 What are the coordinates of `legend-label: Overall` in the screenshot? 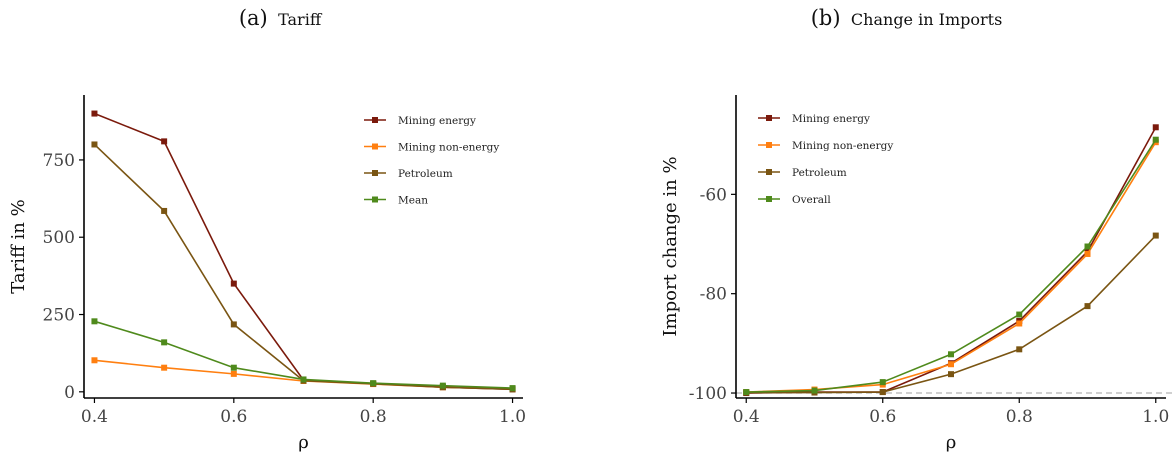 It's located at (811, 200).